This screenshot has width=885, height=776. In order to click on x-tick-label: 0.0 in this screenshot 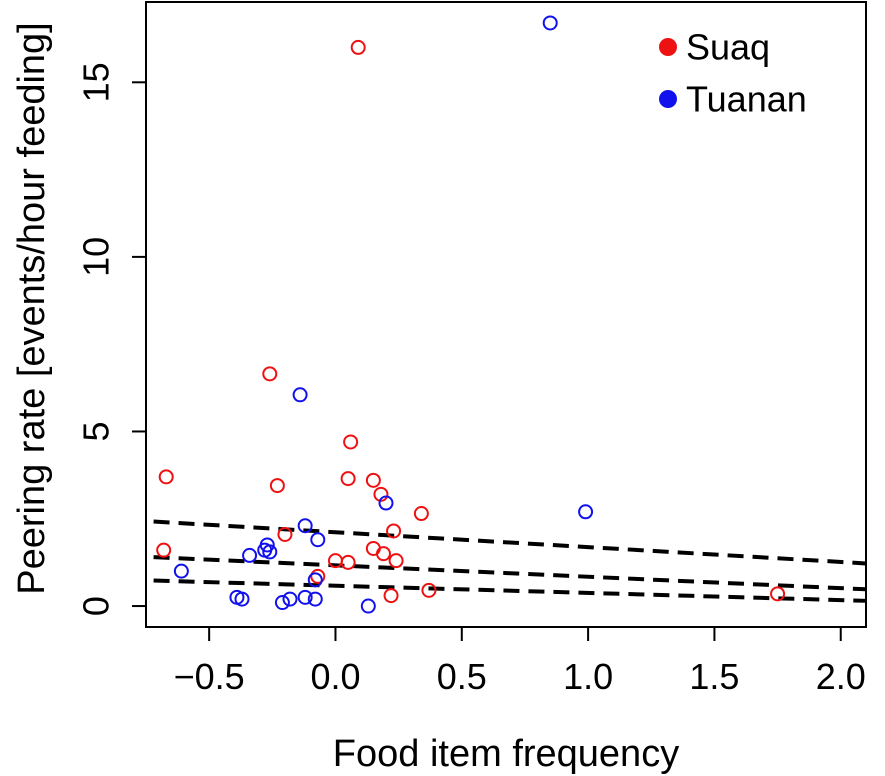, I will do `click(335, 676)`.